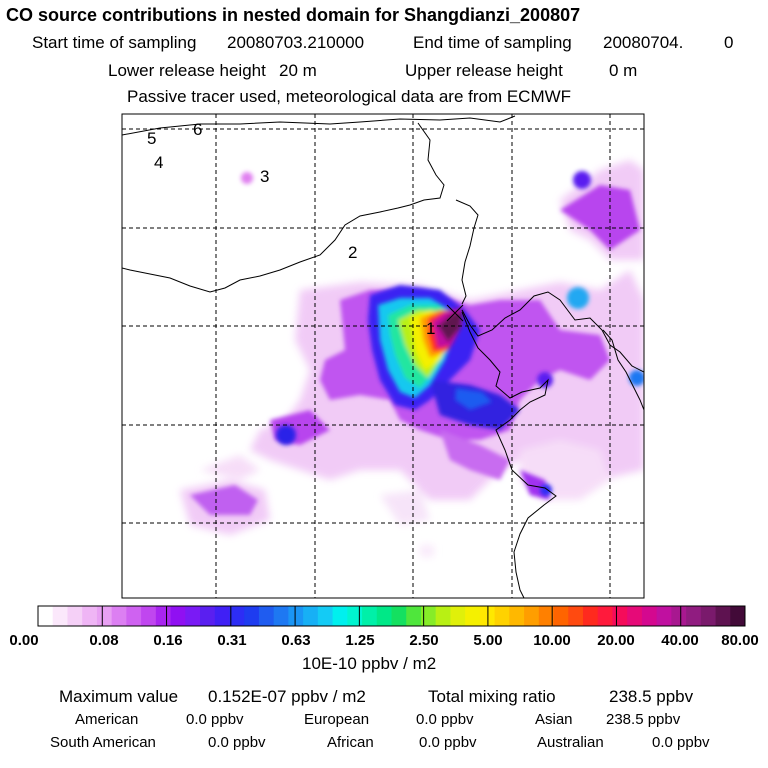  I want to click on colorbar-tick: 5.00, so click(488, 640).